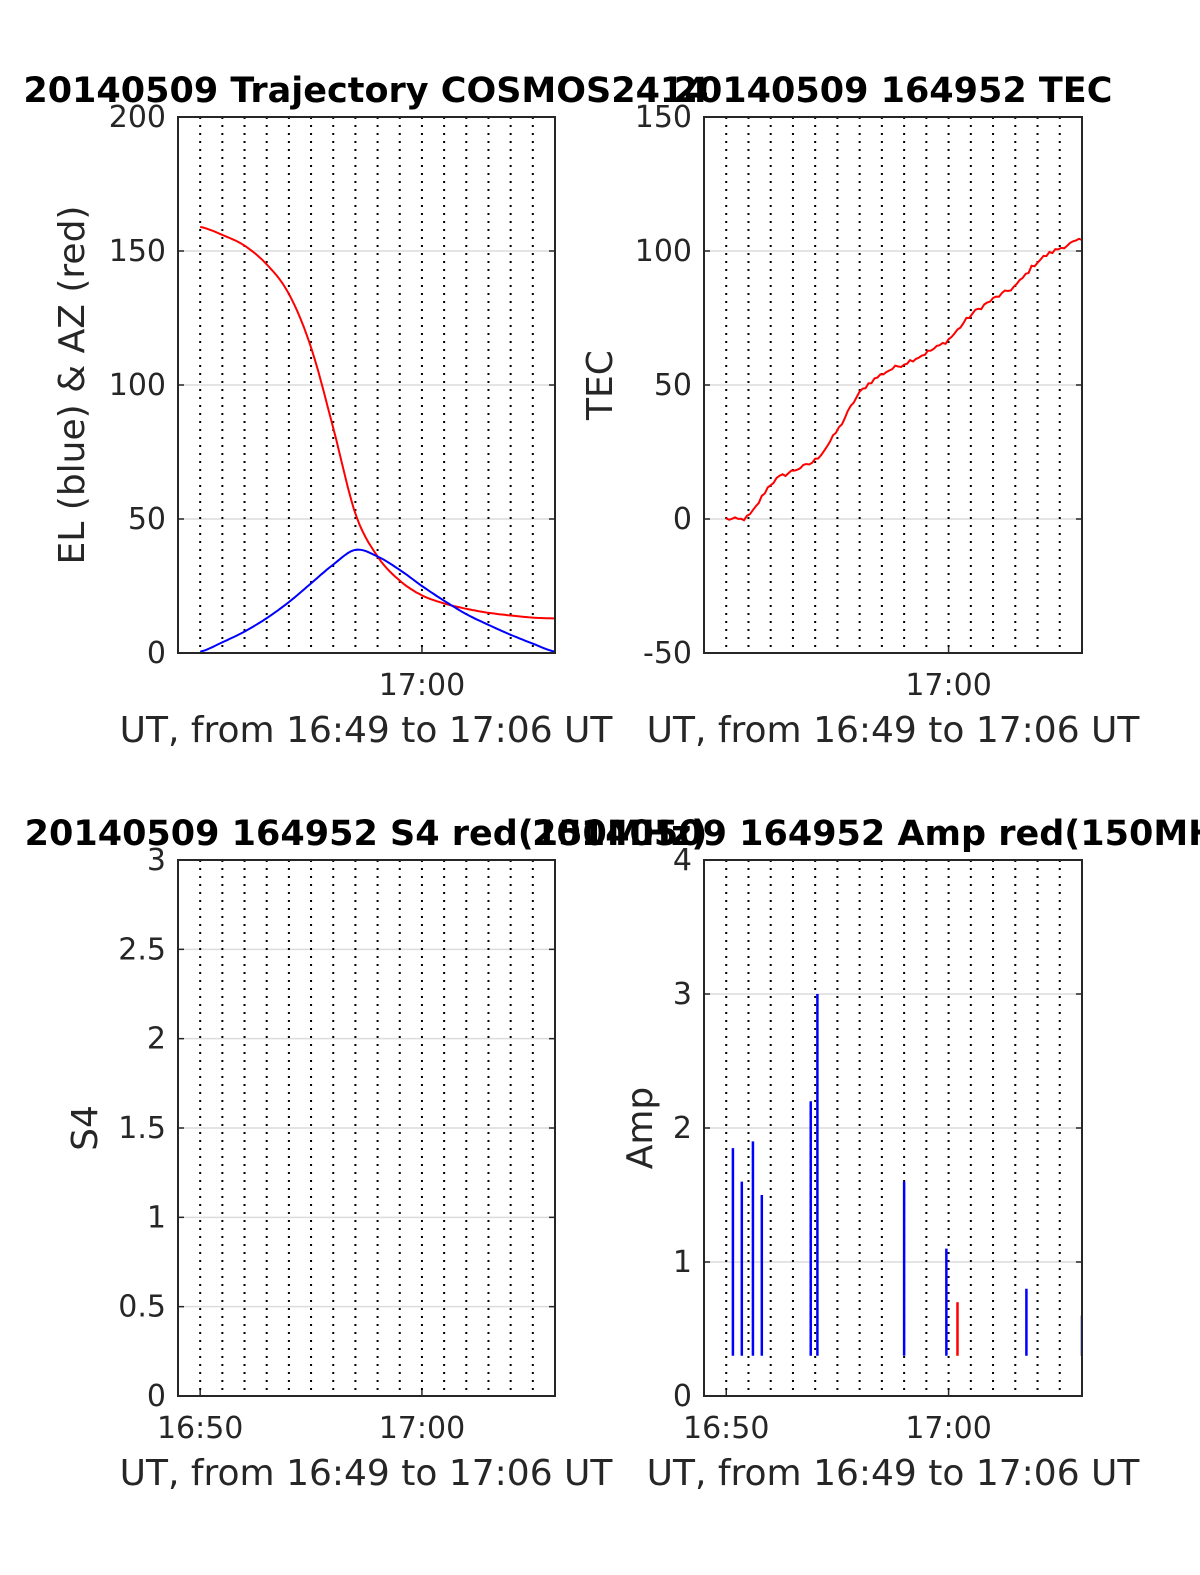 The width and height of the screenshot is (1200, 1575). Describe the element at coordinates (377, 600) in the screenshot. I see `series-line-el-blue-` at that location.